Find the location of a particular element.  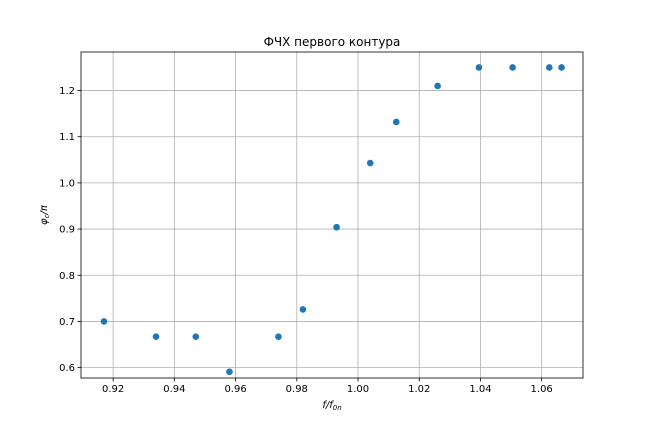

y-tick-label: 0.9 is located at coordinates (67, 230).